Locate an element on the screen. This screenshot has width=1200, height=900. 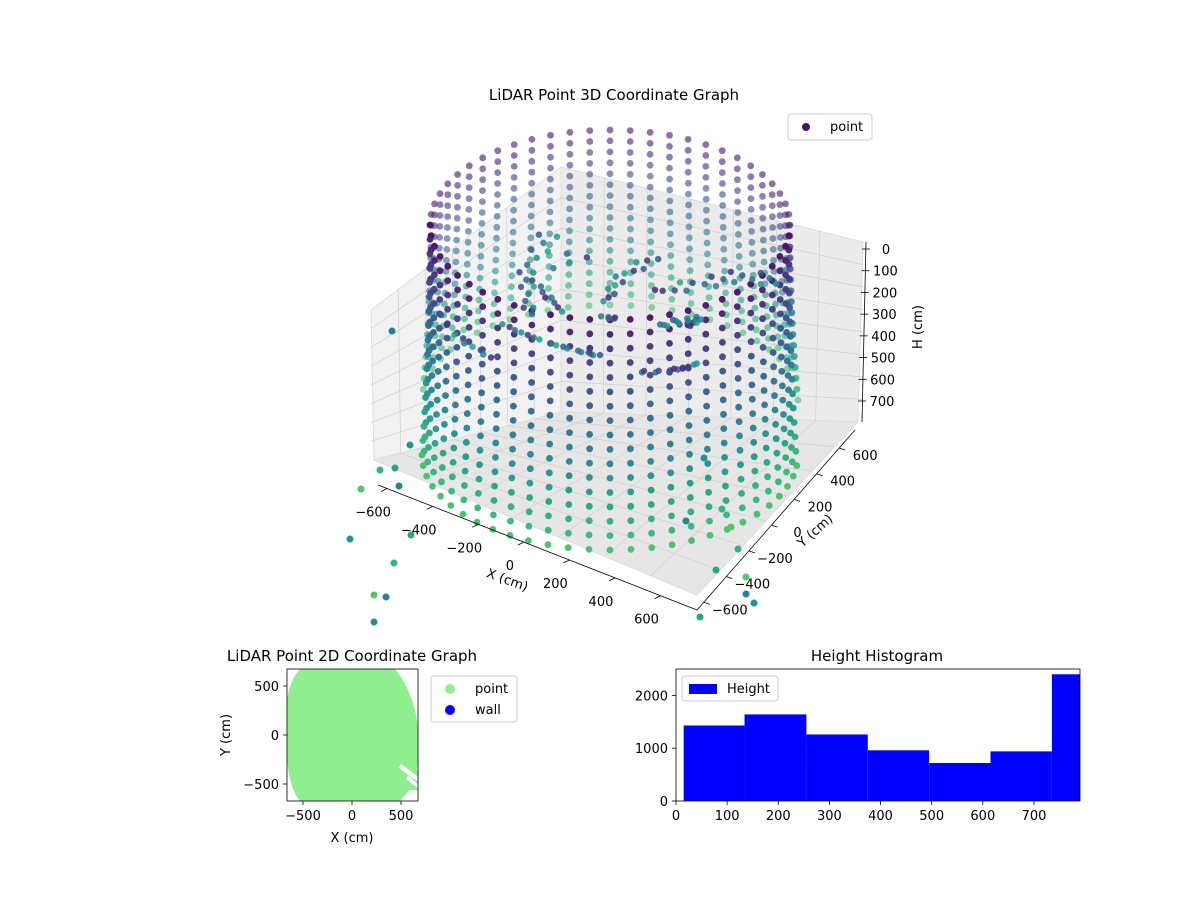
y-tick-label-hist: 2000 is located at coordinates (651, 696).